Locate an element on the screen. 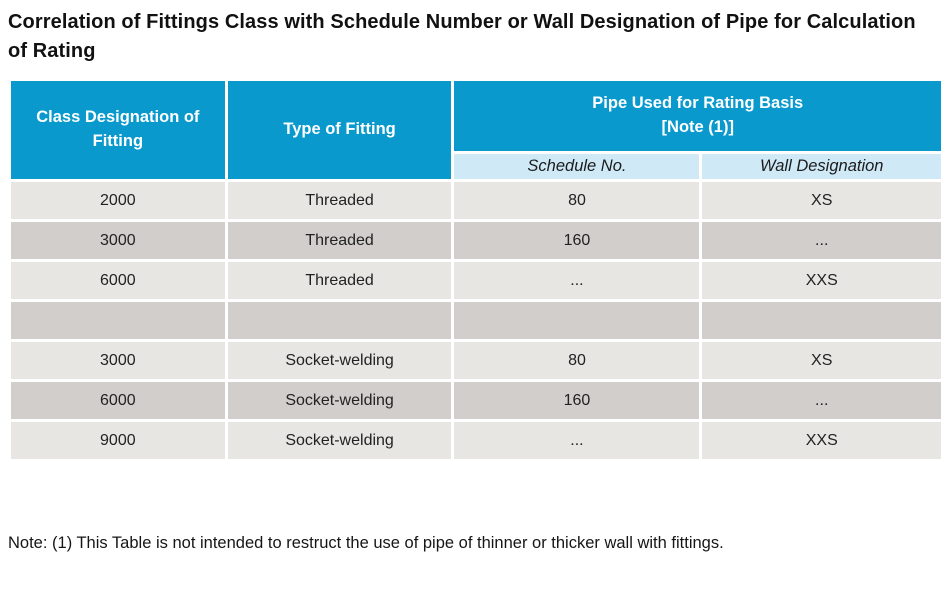  cell-class-designation: 2000 is located at coordinates (118, 200).